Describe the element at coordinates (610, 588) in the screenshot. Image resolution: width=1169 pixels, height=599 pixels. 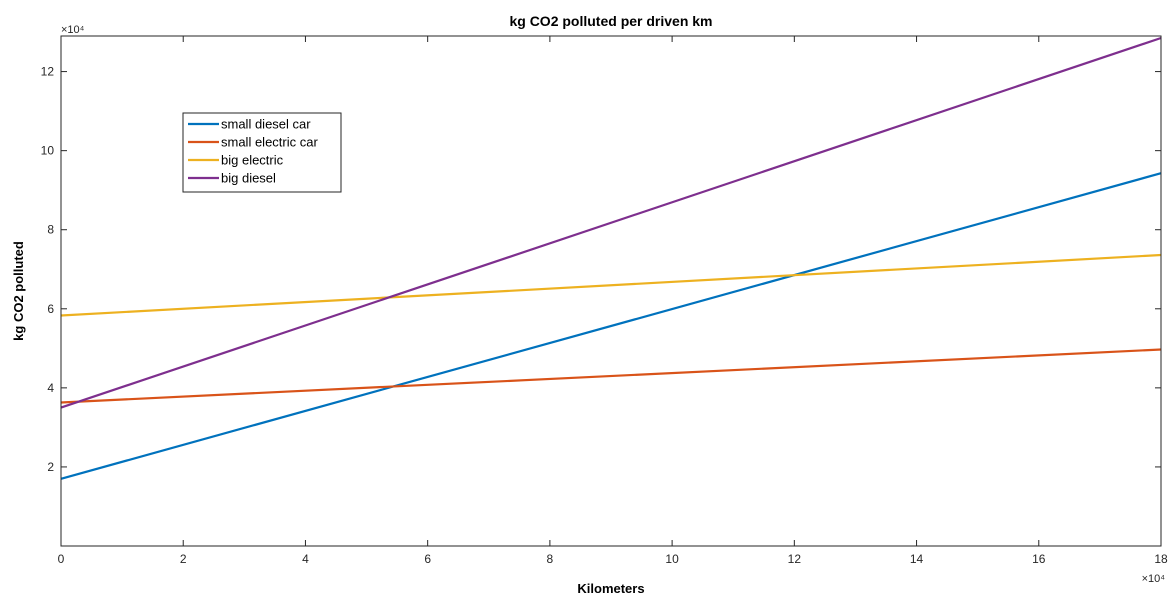
I see `x-axis-label: Kilometers` at that location.